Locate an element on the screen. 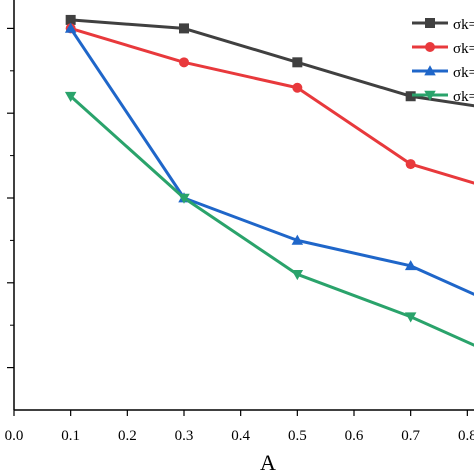 This screenshot has height=474, width=474. x-tick-label: 0.2 is located at coordinates (127, 436).